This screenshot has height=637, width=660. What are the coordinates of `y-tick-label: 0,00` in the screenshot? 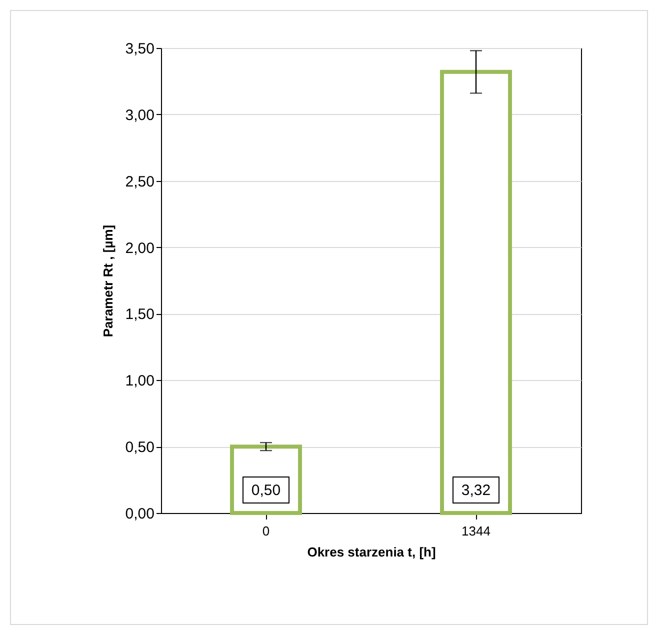 It's located at (139, 514).